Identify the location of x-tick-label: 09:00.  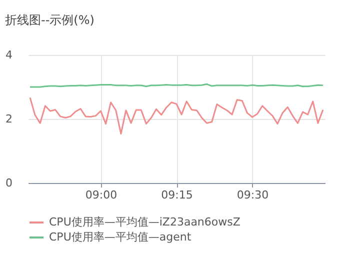
(101, 195).